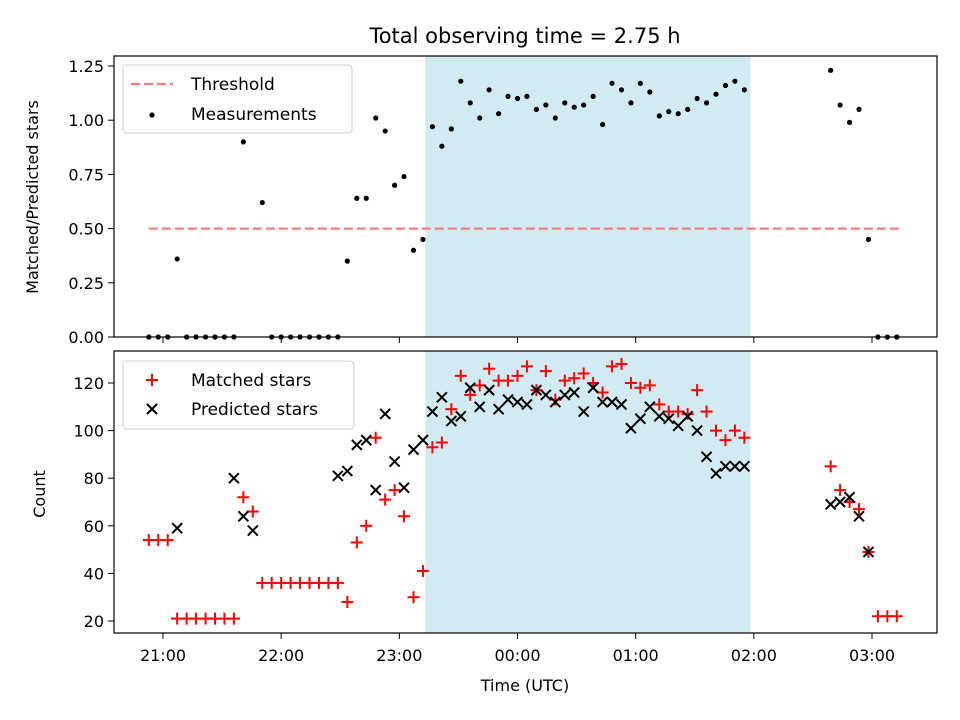 Image resolution: width=960 pixels, height=720 pixels. Describe the element at coordinates (754, 655) in the screenshot. I see `bottom-x-tick-label: 02:00` at that location.